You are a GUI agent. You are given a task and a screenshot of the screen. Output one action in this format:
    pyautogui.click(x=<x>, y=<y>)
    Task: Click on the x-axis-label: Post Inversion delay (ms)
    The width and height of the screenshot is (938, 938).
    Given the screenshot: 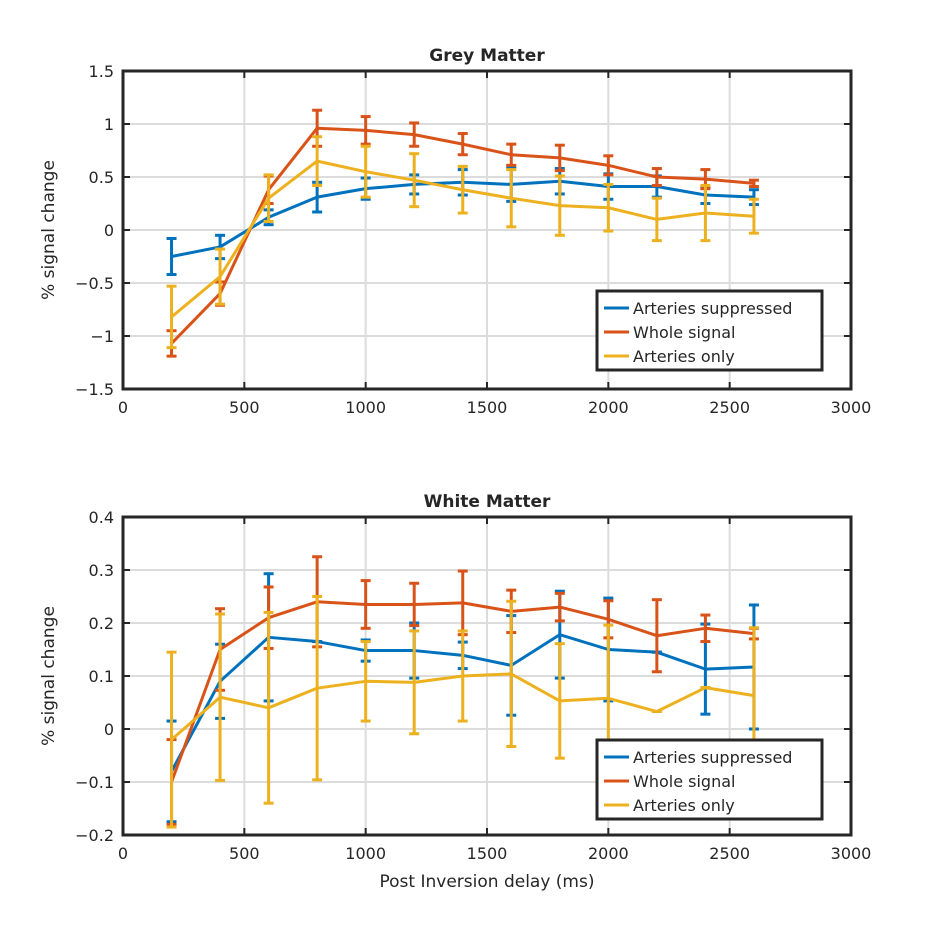 What is the action you would take?
    pyautogui.click(x=487, y=882)
    